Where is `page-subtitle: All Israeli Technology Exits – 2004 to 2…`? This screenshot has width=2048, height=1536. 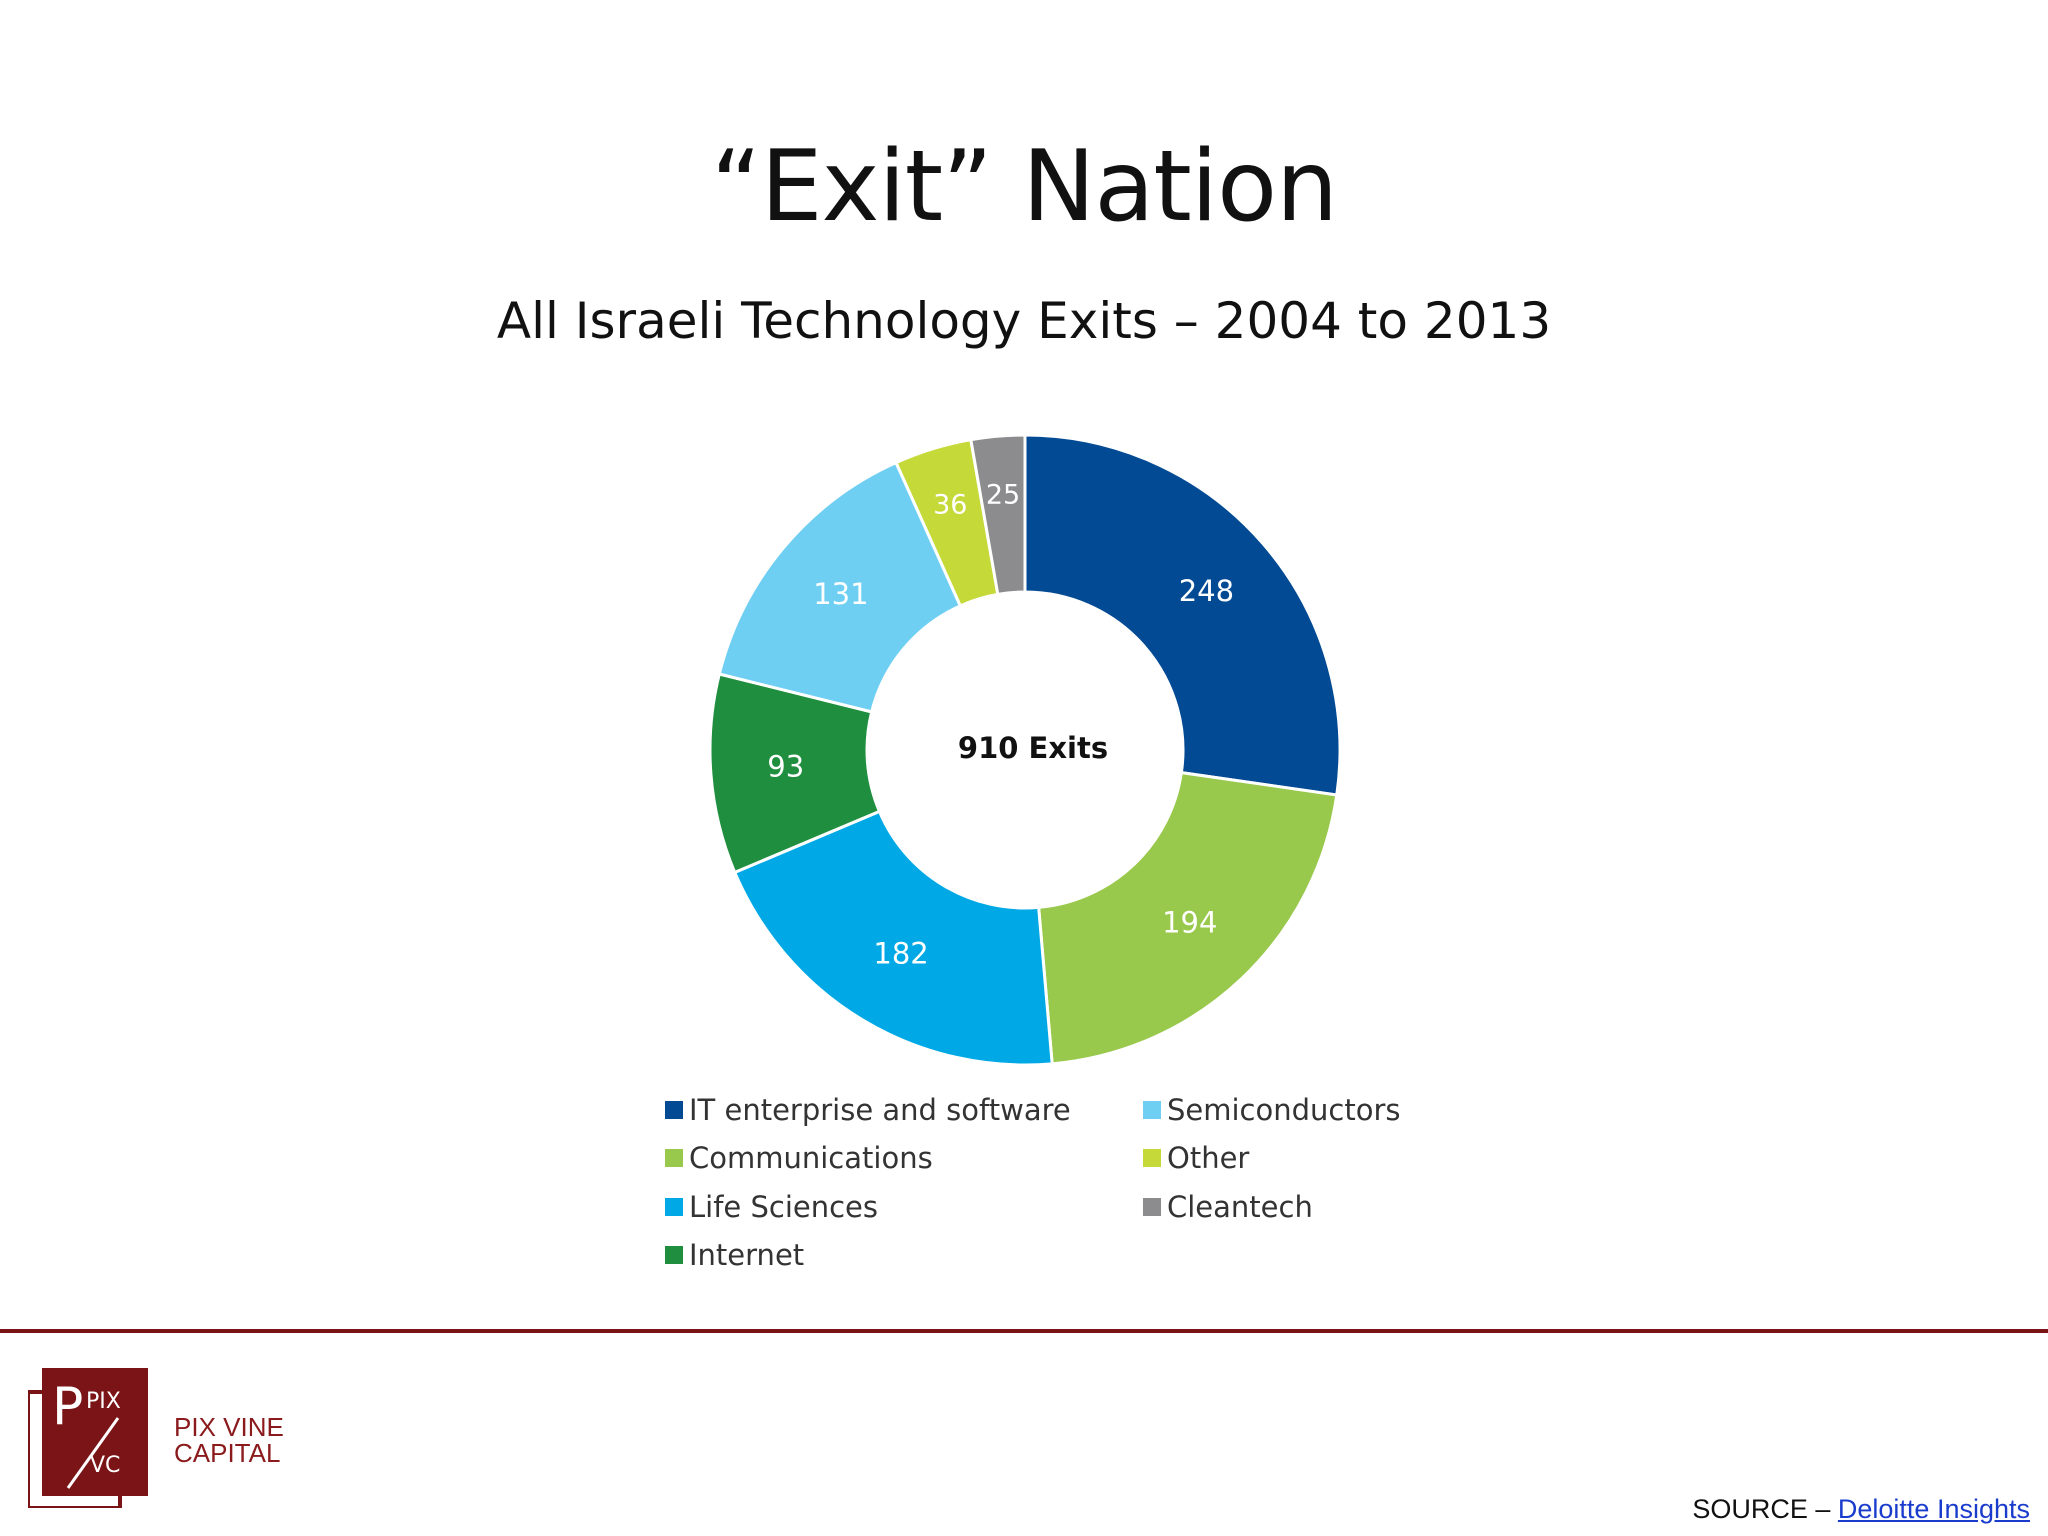
page-subtitle: All Israeli Technology Exits – 2004 to 2… is located at coordinates (1024, 321).